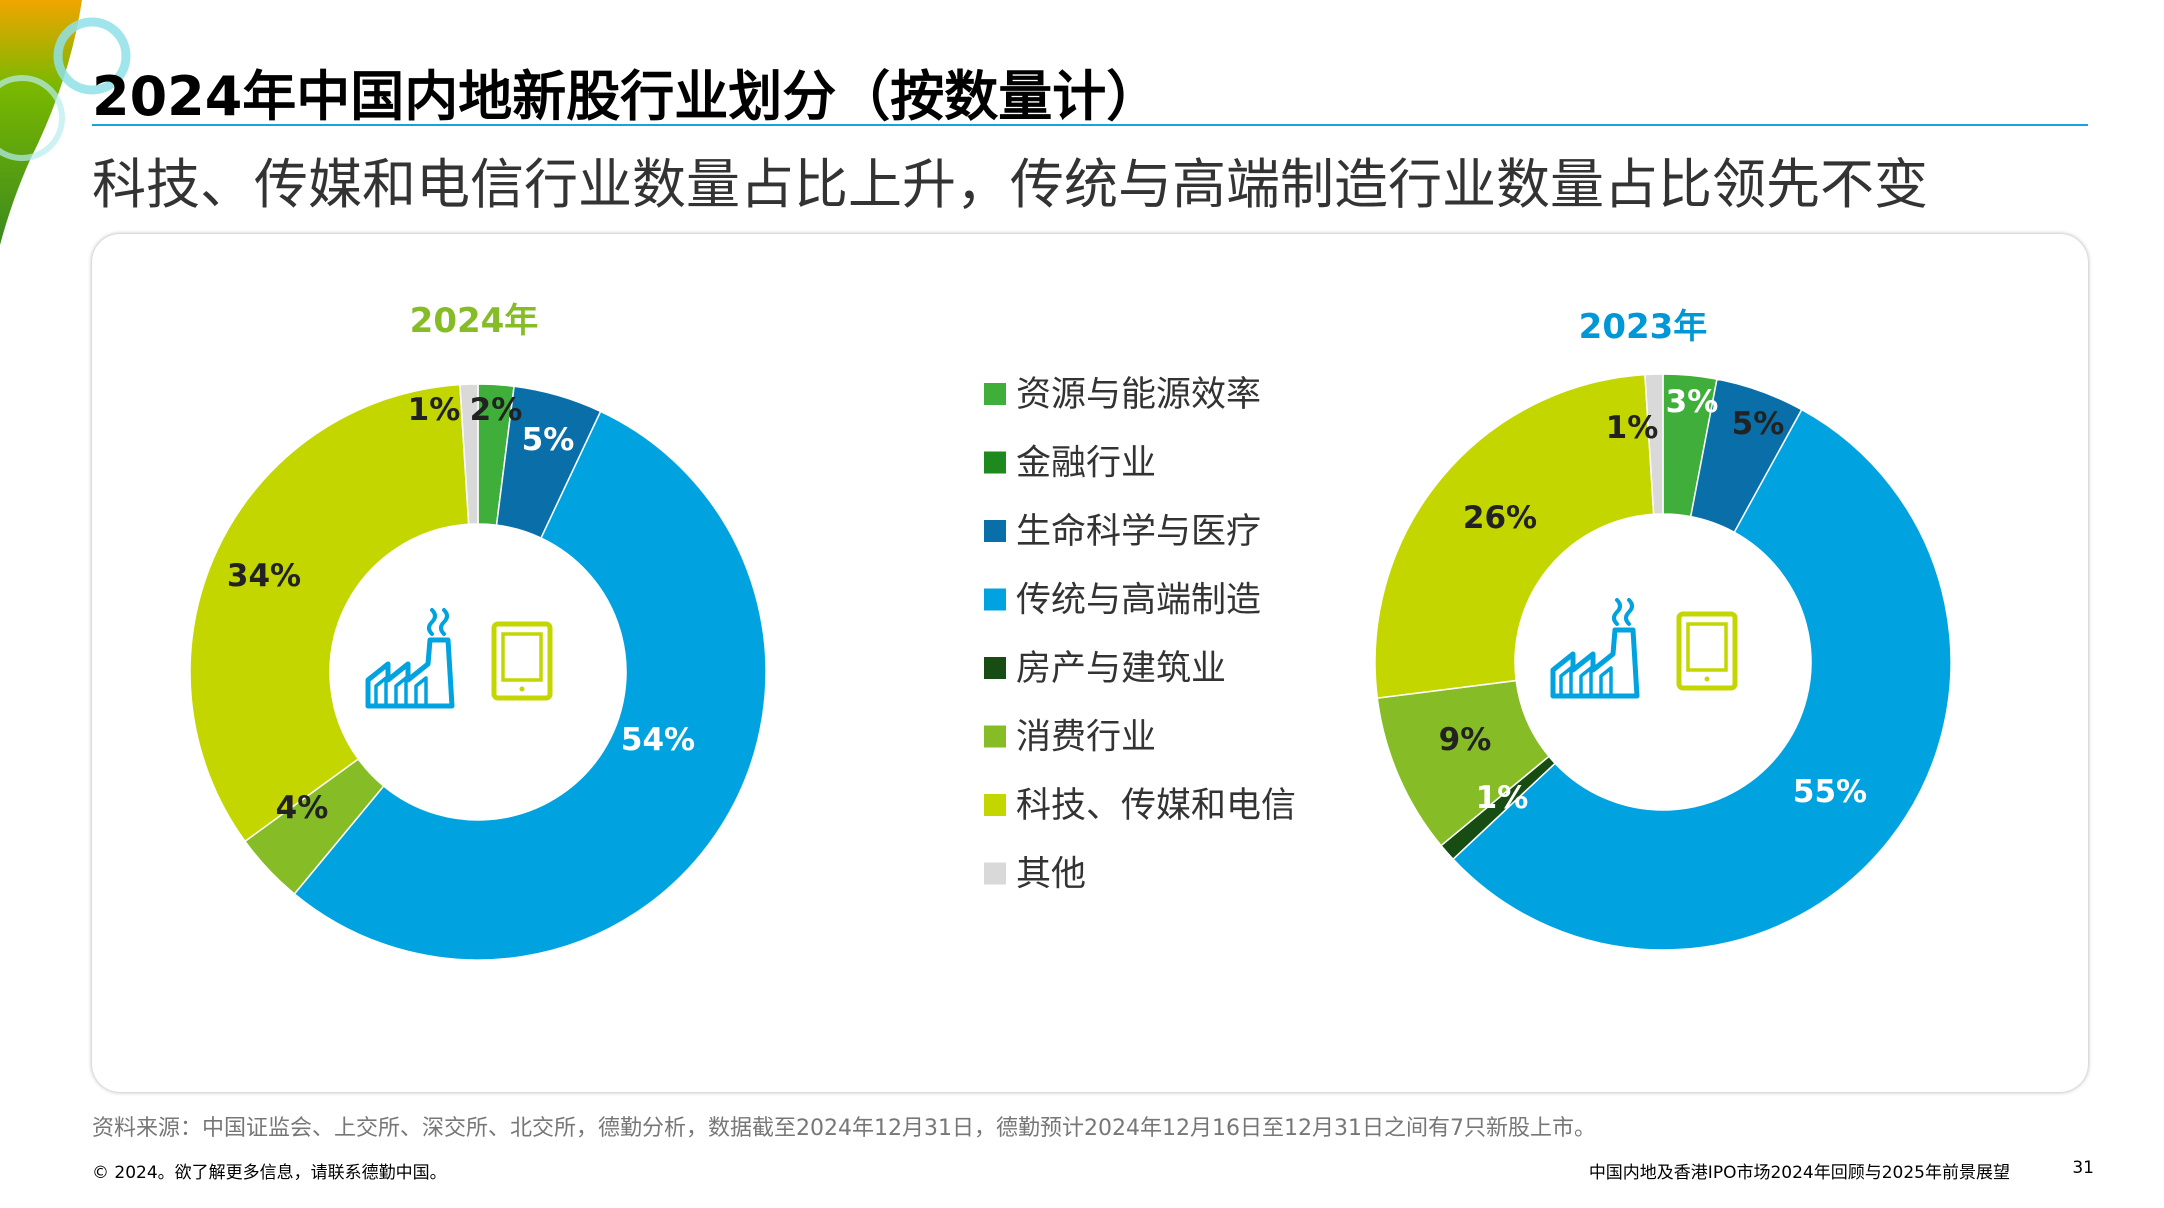 This screenshot has height=1208, width=2164. What do you see at coordinates (474, 321) in the screenshot?
I see `chart-title-2024: 2024年` at bounding box center [474, 321].